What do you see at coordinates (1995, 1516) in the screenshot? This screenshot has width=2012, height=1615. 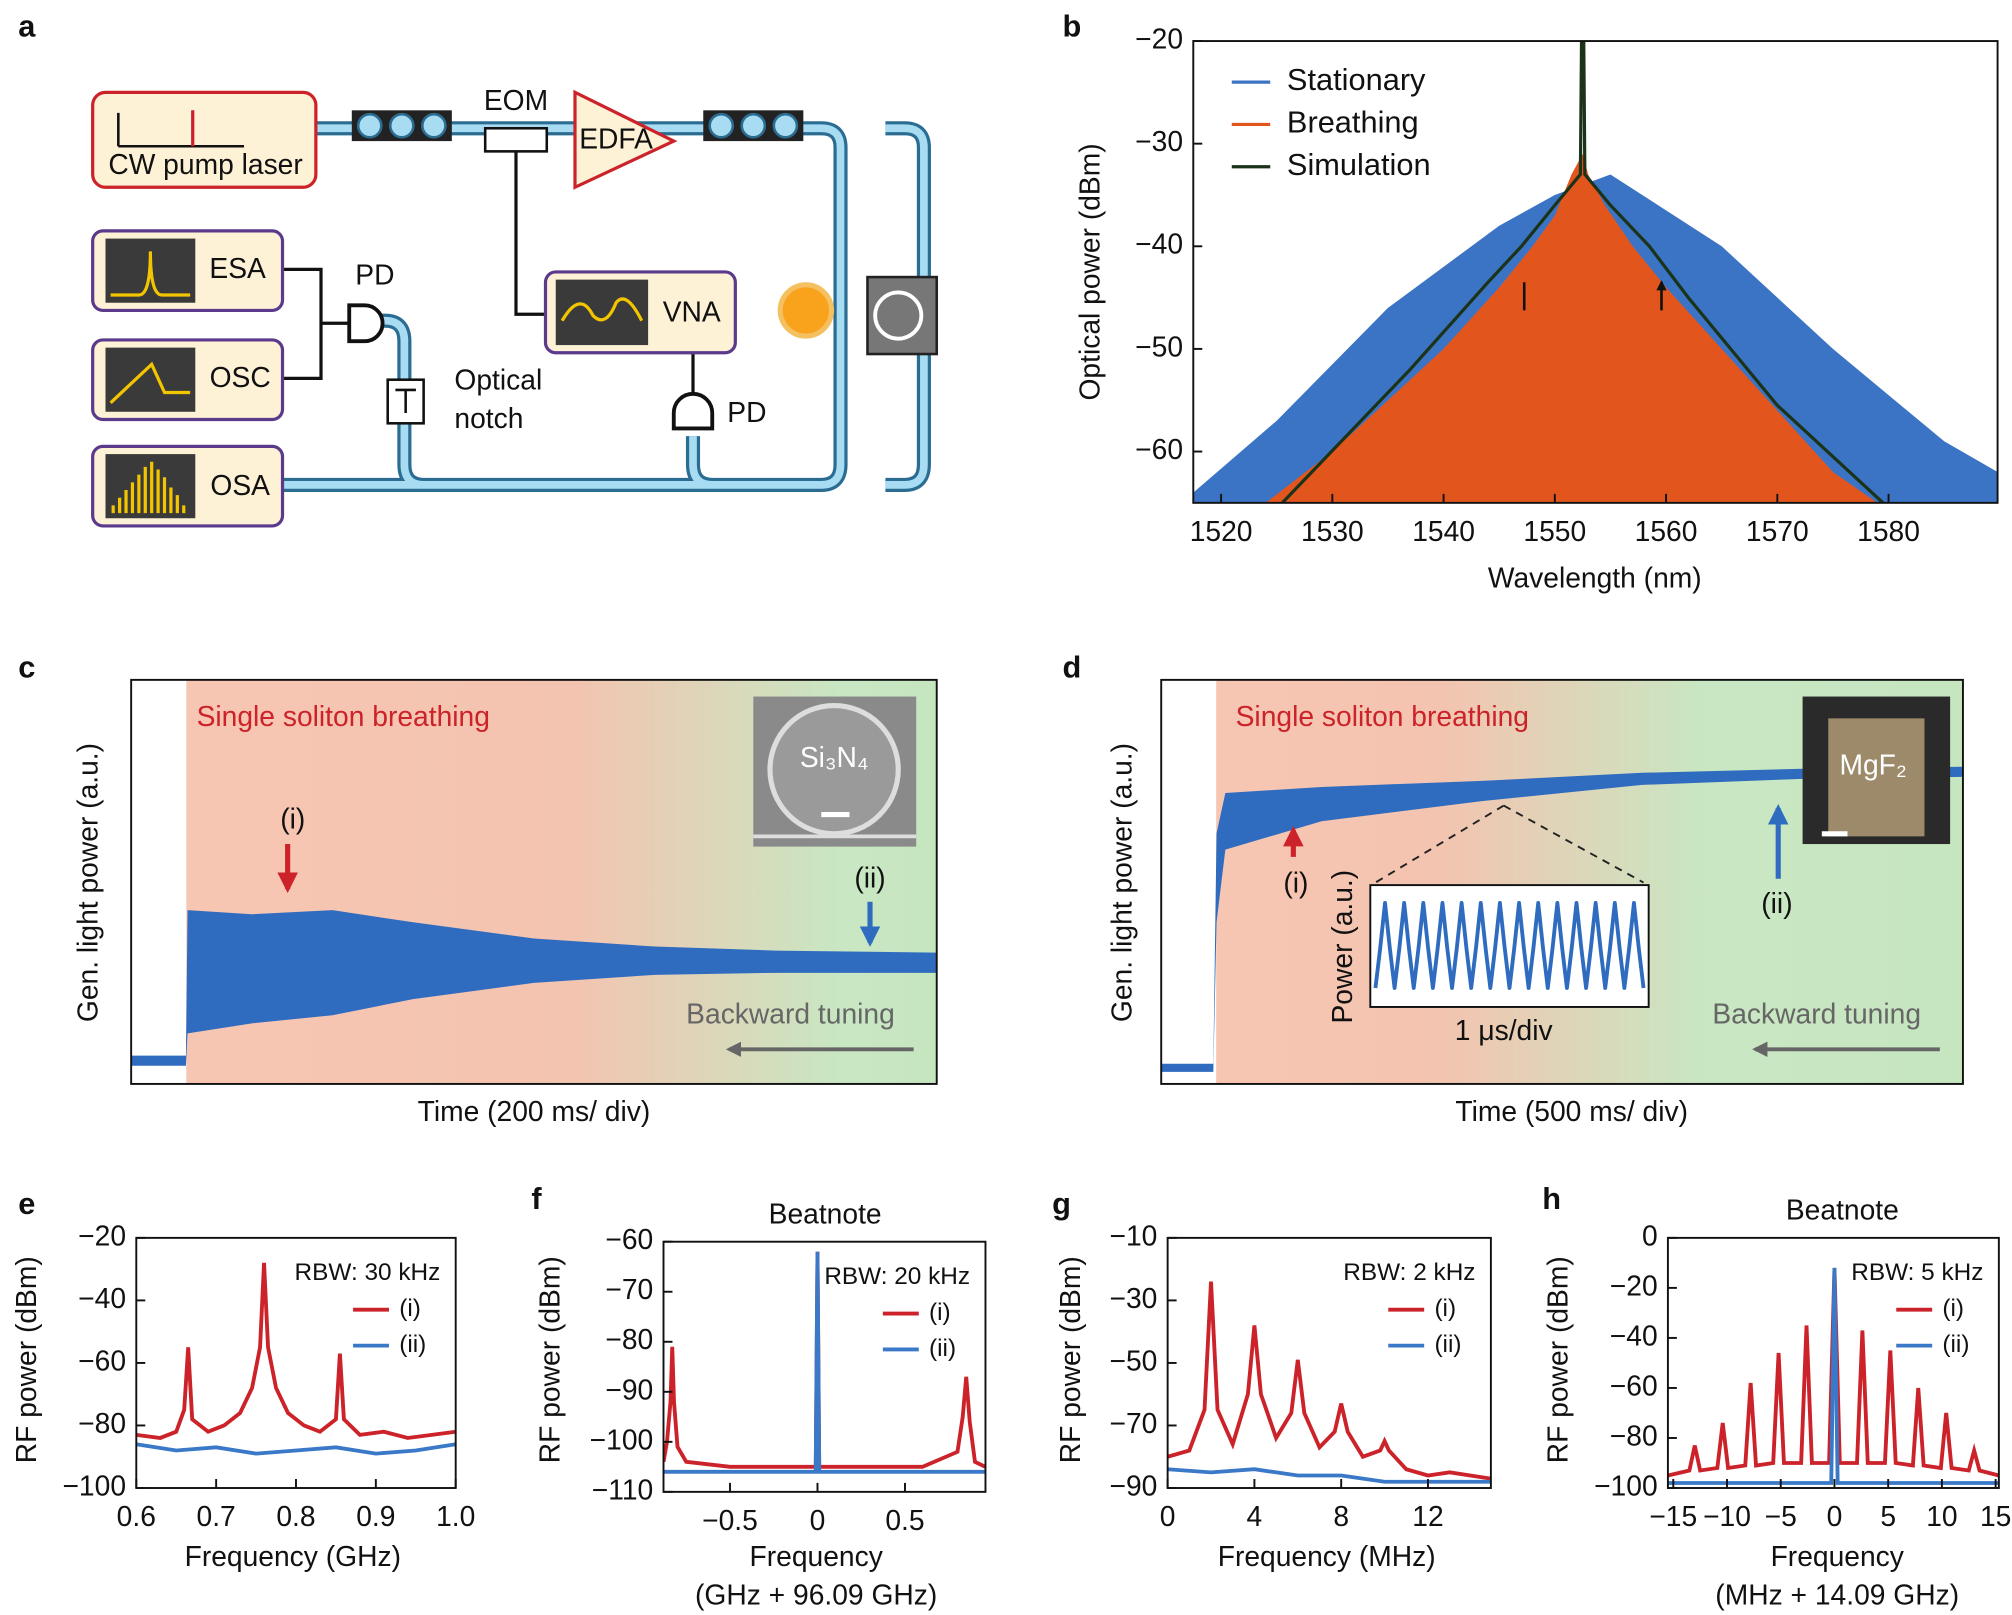 I see `x-tick-label: 15` at bounding box center [1995, 1516].